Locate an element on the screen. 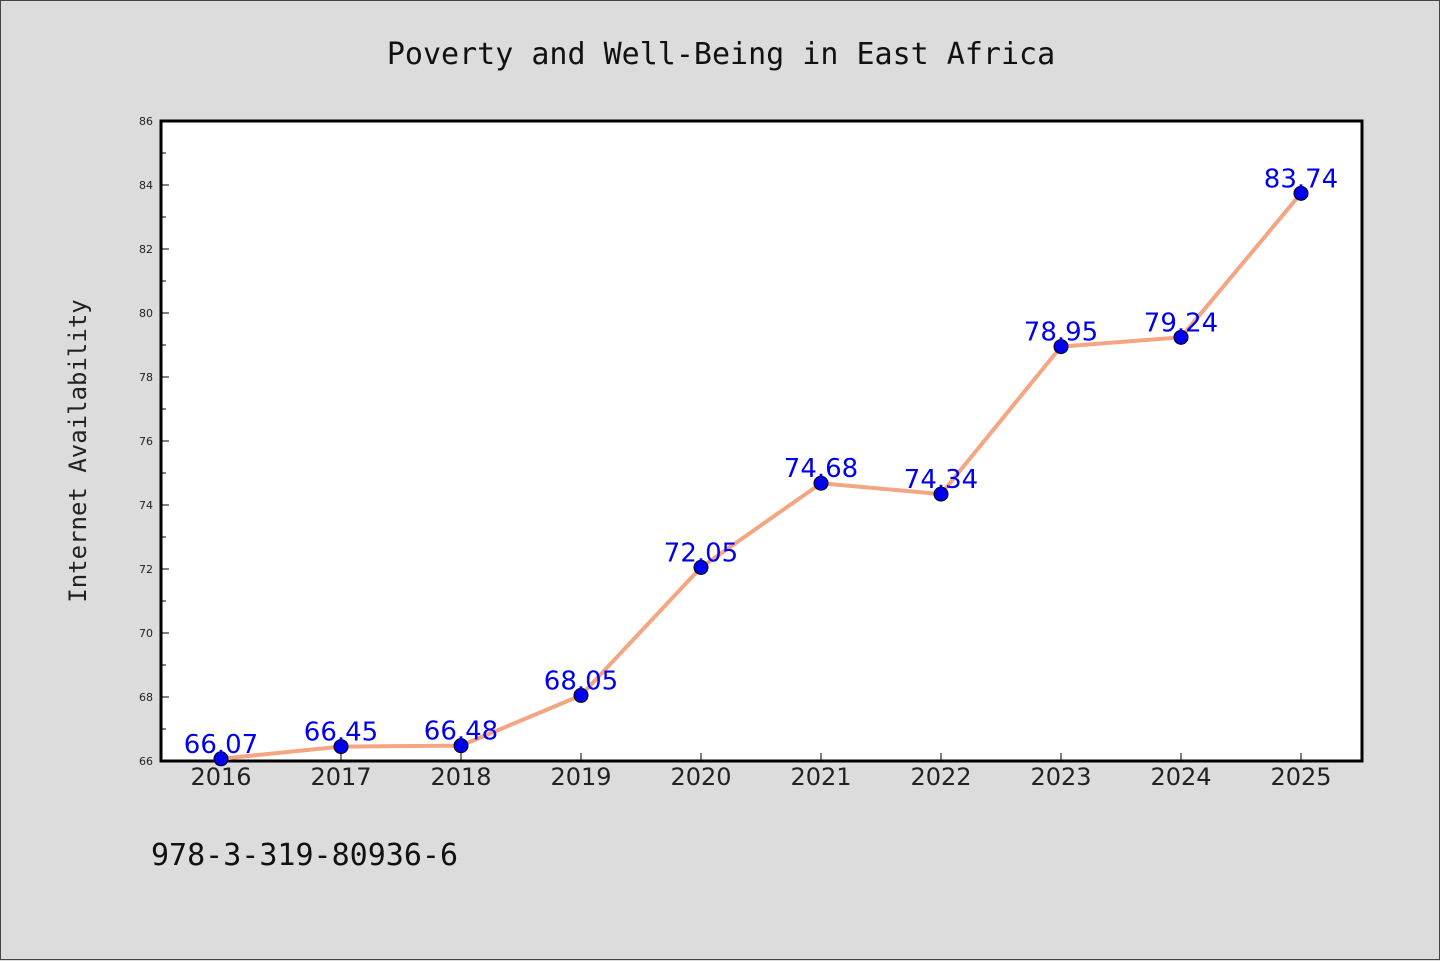 This screenshot has width=1440, height=961. data-value-label: 74.68 is located at coordinates (821, 469).